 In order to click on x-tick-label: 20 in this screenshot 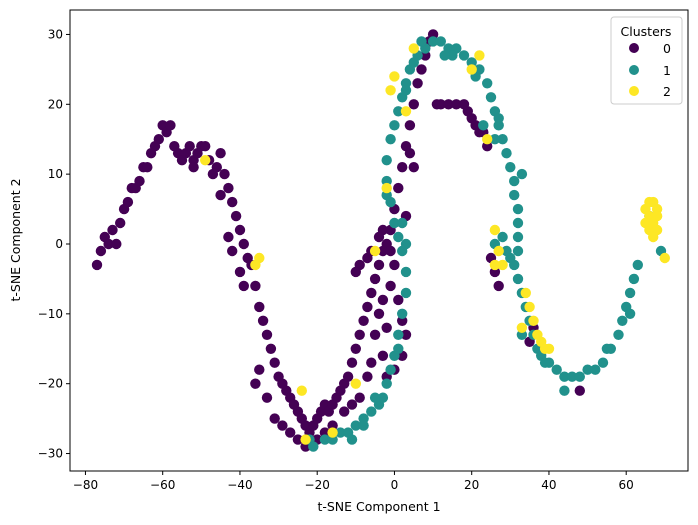, I will do `click(471, 485)`.